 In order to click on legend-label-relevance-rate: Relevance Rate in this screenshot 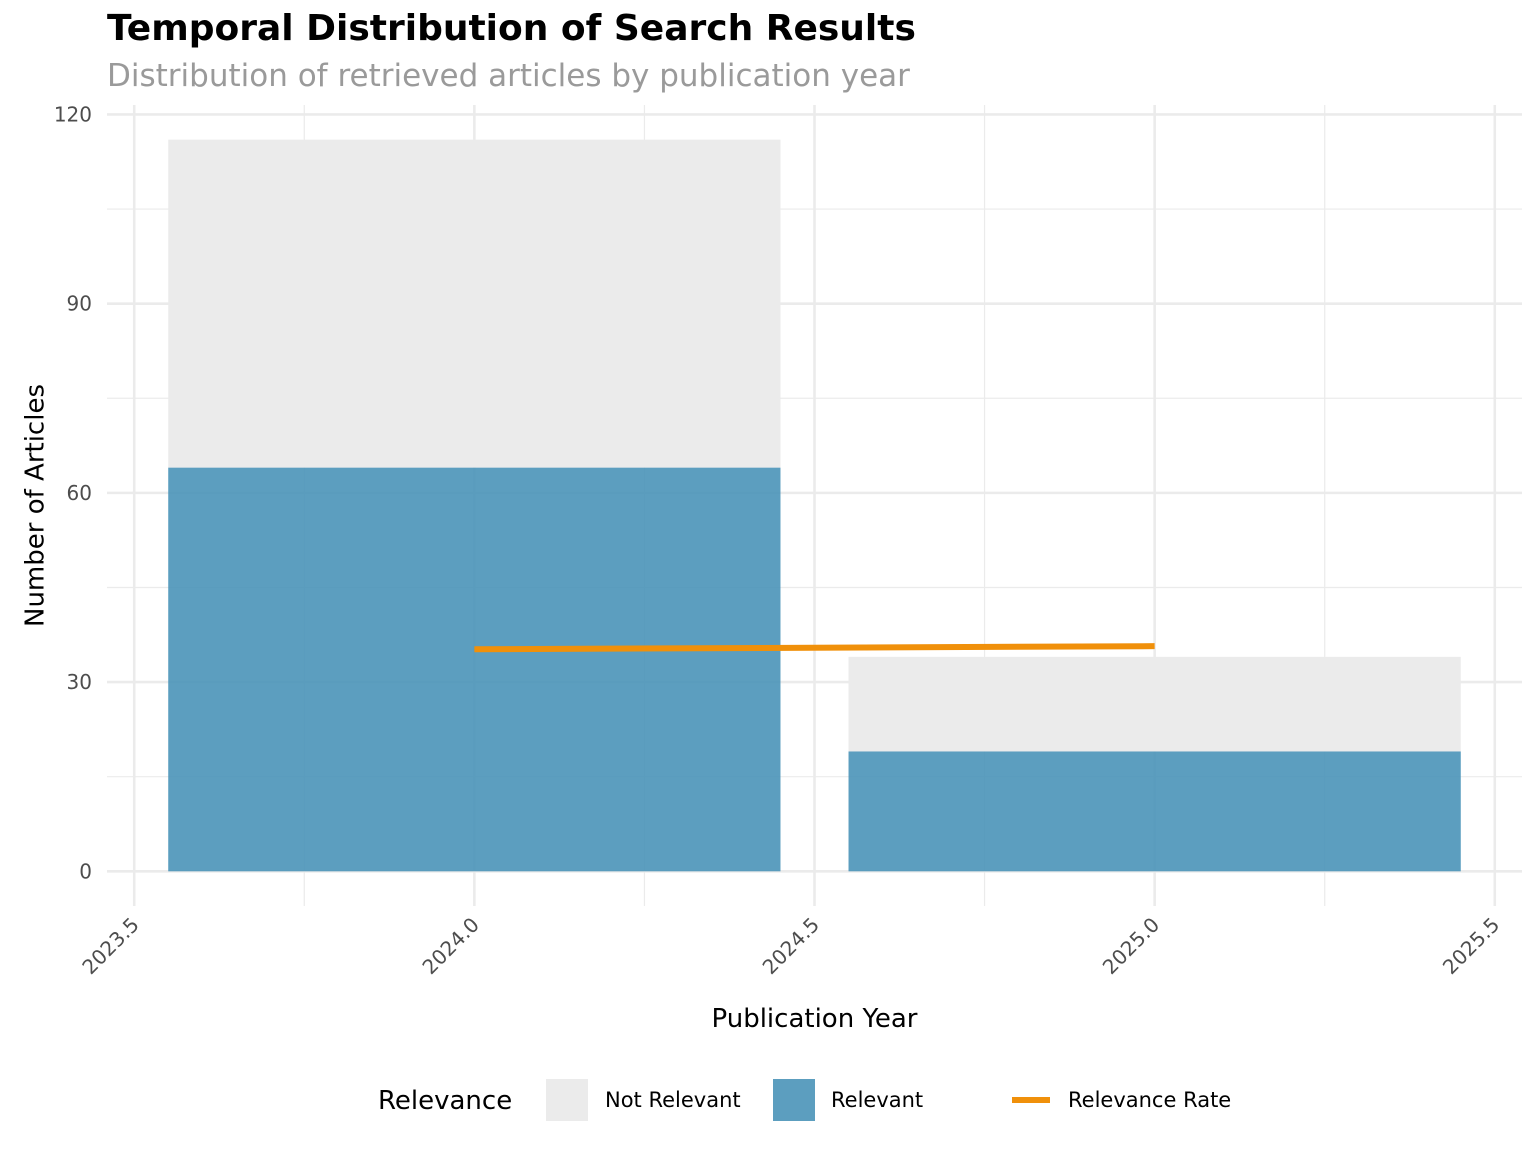, I will do `click(1149, 1100)`.